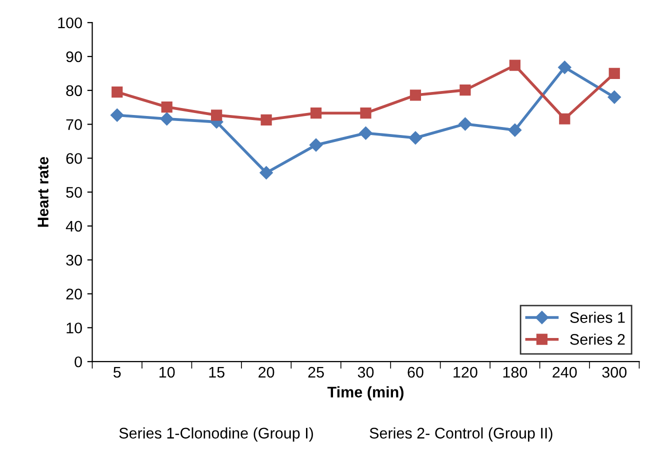 This screenshot has height=452, width=659. What do you see at coordinates (43, 191) in the screenshot?
I see `y-axis-title: Heart rate` at bounding box center [43, 191].